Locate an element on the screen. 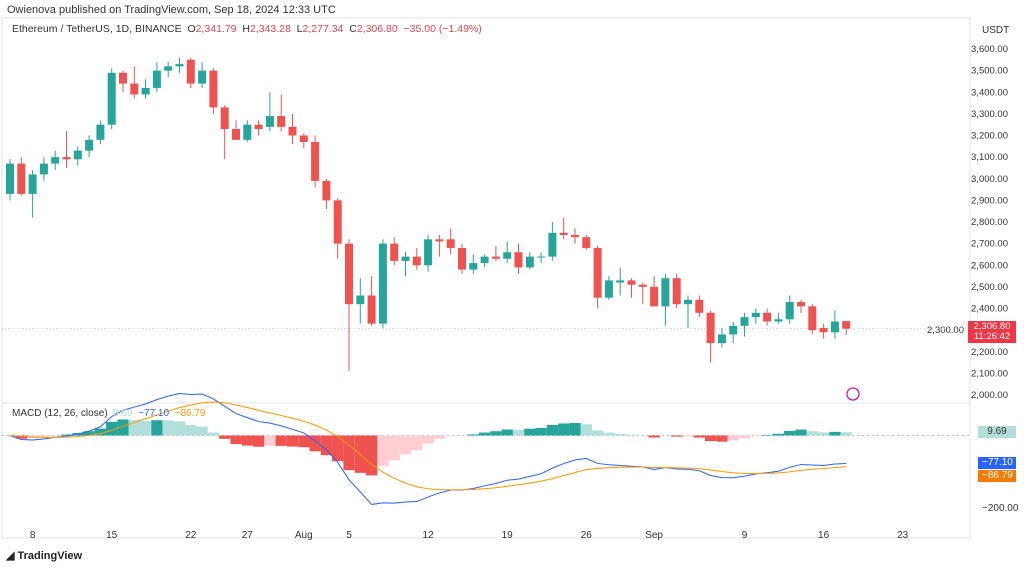  x-tick-label: 27 is located at coordinates (248, 535).